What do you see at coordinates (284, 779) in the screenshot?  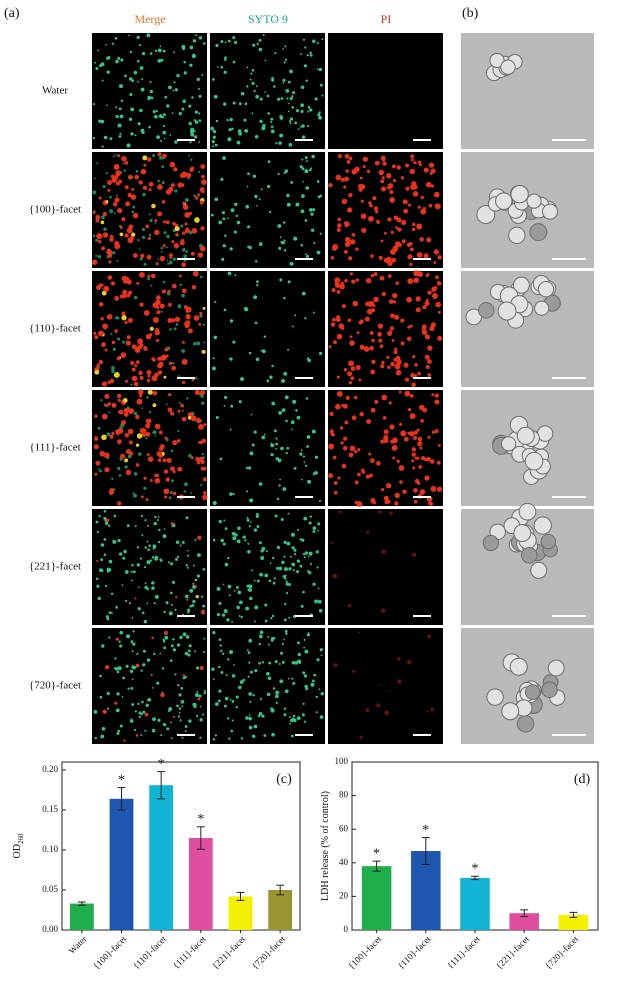 I see `panel-label: (c)` at bounding box center [284, 779].